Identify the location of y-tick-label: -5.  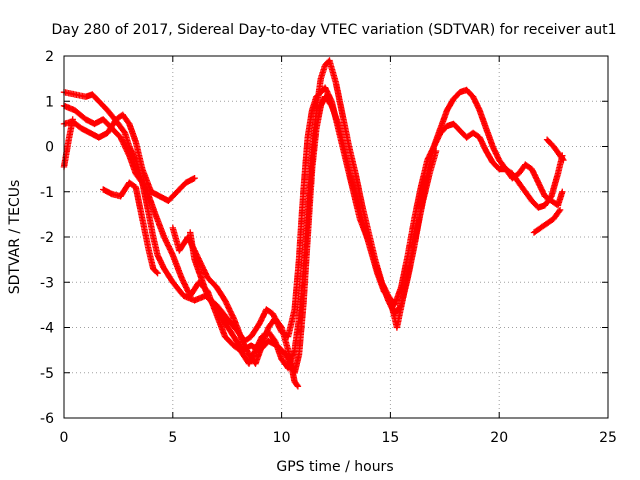
(47, 374).